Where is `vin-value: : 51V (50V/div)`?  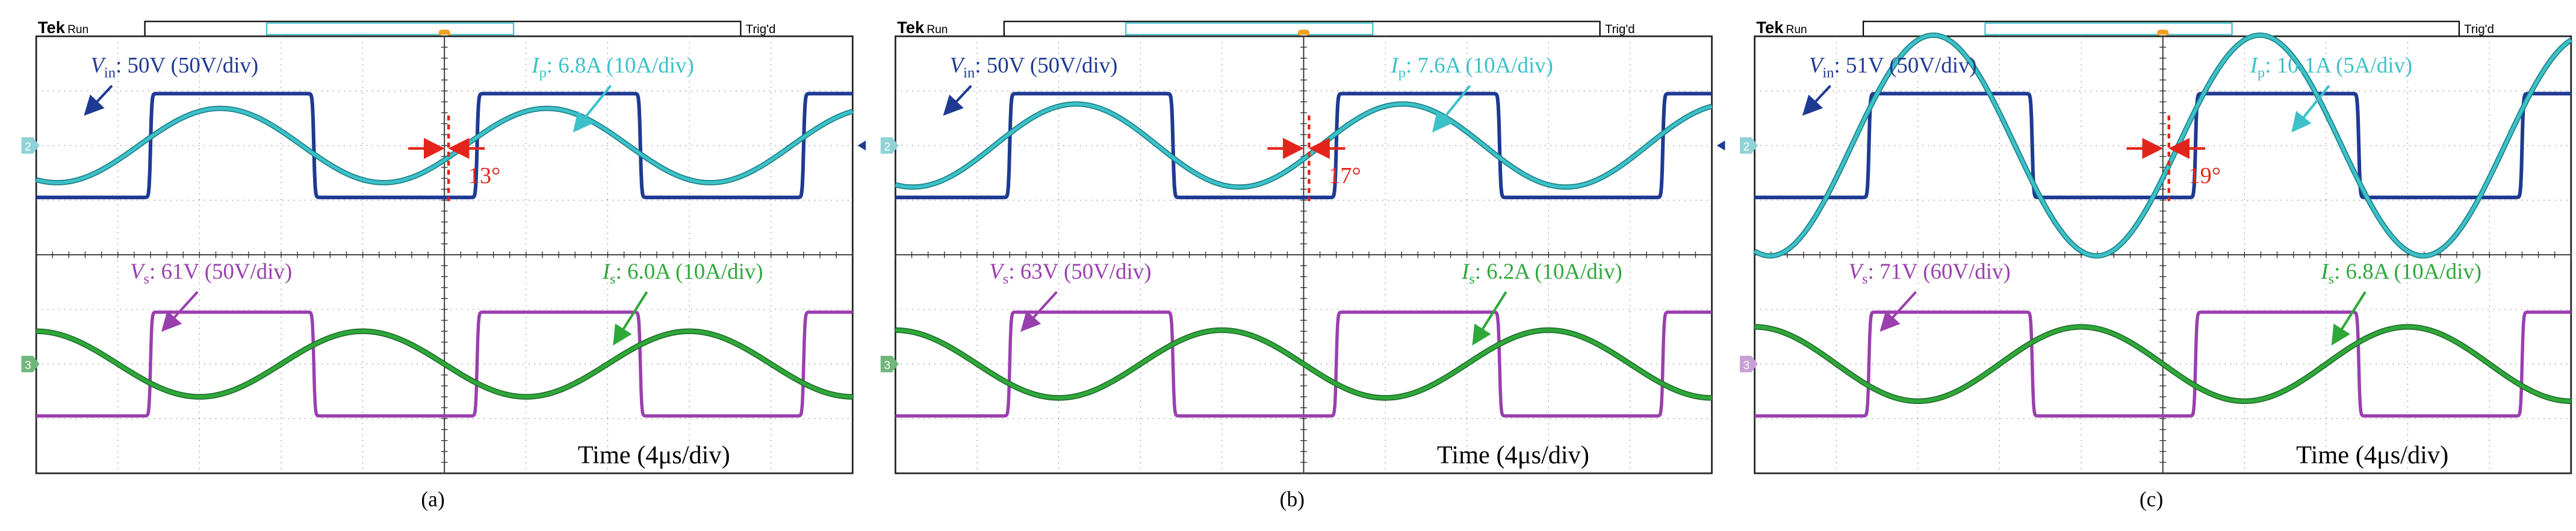
vin-value: : 51V (50V/div) is located at coordinates (1905, 65).